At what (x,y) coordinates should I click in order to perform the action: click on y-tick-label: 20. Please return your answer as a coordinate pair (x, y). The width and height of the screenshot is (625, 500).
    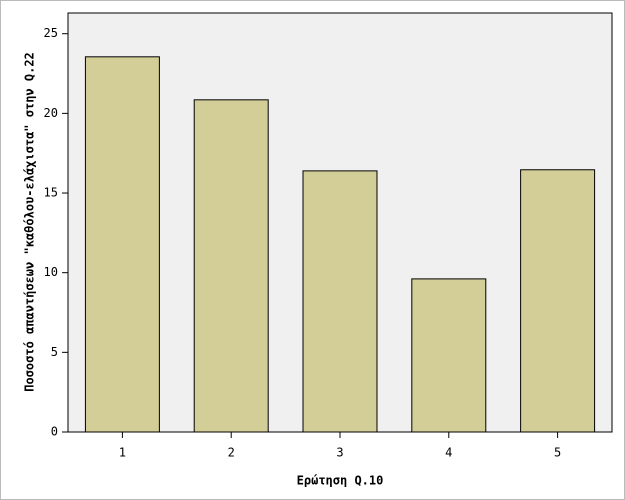
    Looking at the image, I should click on (51, 113).